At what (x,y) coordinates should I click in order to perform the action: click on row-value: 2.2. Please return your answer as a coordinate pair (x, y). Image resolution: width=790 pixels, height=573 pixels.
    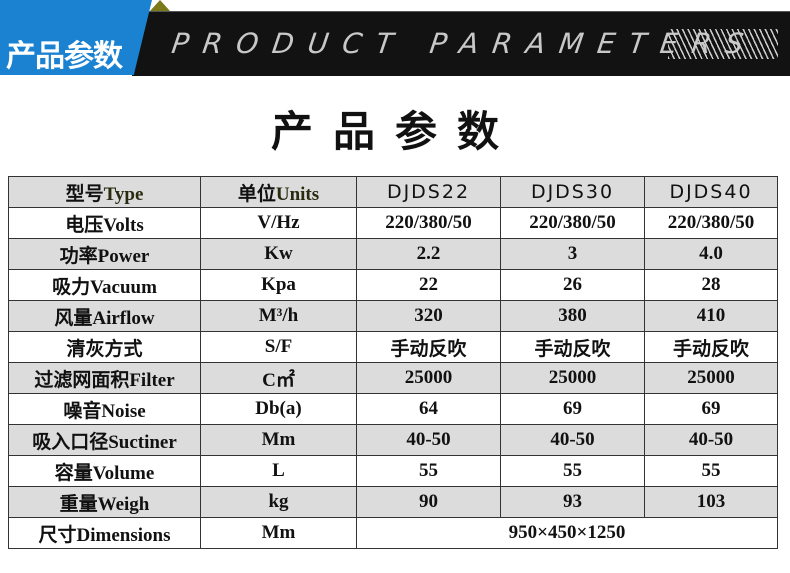
    Looking at the image, I should click on (428, 254).